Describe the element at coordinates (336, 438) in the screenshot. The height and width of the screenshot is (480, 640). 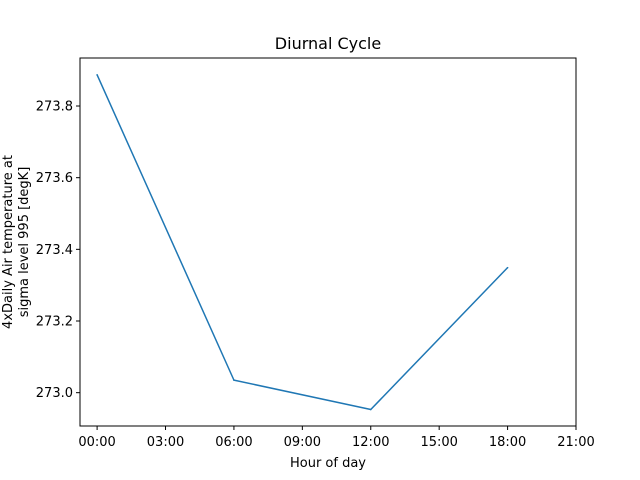
I see `x-axis-ticks: 00:00 03:00 06:00 09:00 12:00 15:00 18:00 21:00` at that location.